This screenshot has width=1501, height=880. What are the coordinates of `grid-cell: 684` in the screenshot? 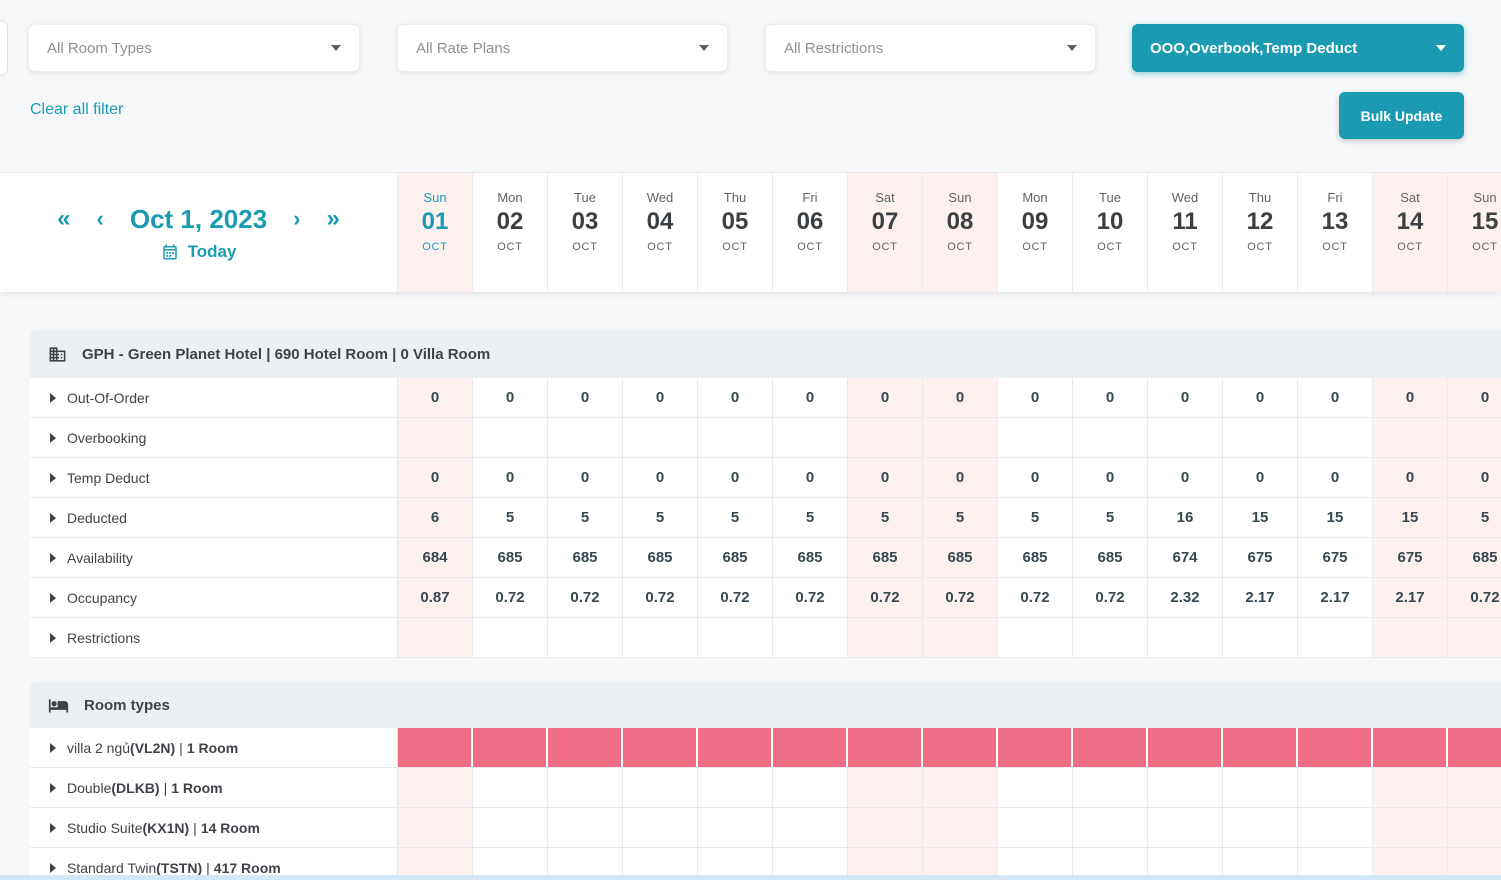 It's located at (435, 557).